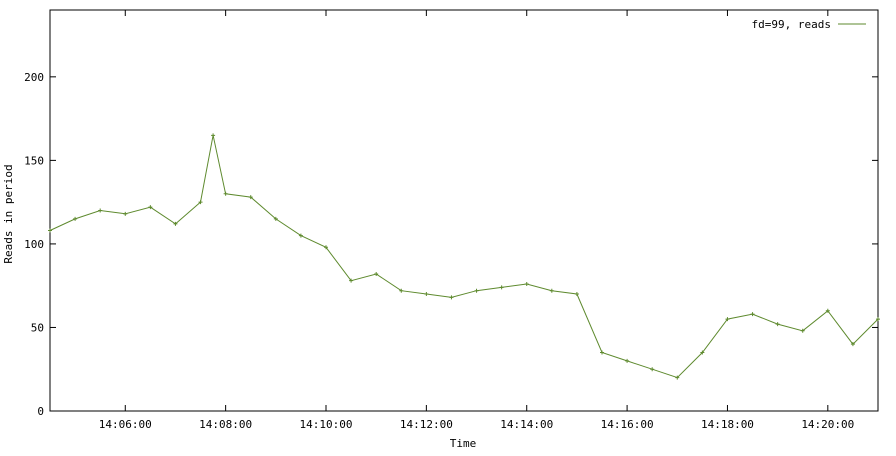 The width and height of the screenshot is (896, 456). Describe the element at coordinates (827, 424) in the screenshot. I see `x-tick-label: 14:20:00` at that location.